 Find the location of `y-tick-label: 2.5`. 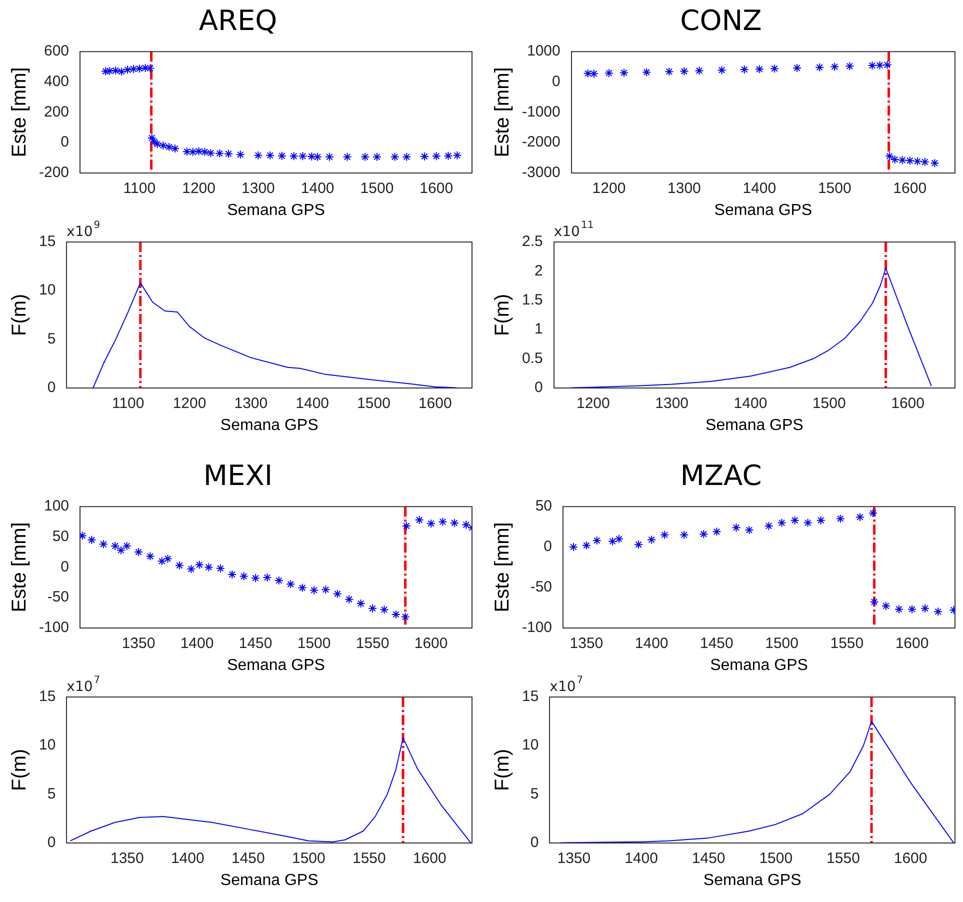

y-tick-label: 2.5 is located at coordinates (532, 241).